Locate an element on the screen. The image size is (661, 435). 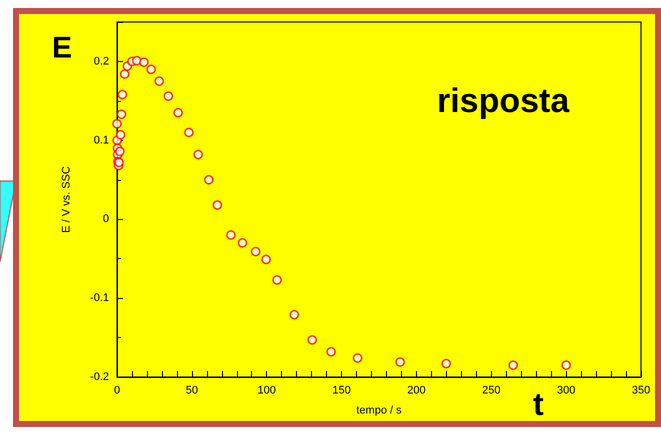
y-tick-label: 0.1 is located at coordinates (101, 140).